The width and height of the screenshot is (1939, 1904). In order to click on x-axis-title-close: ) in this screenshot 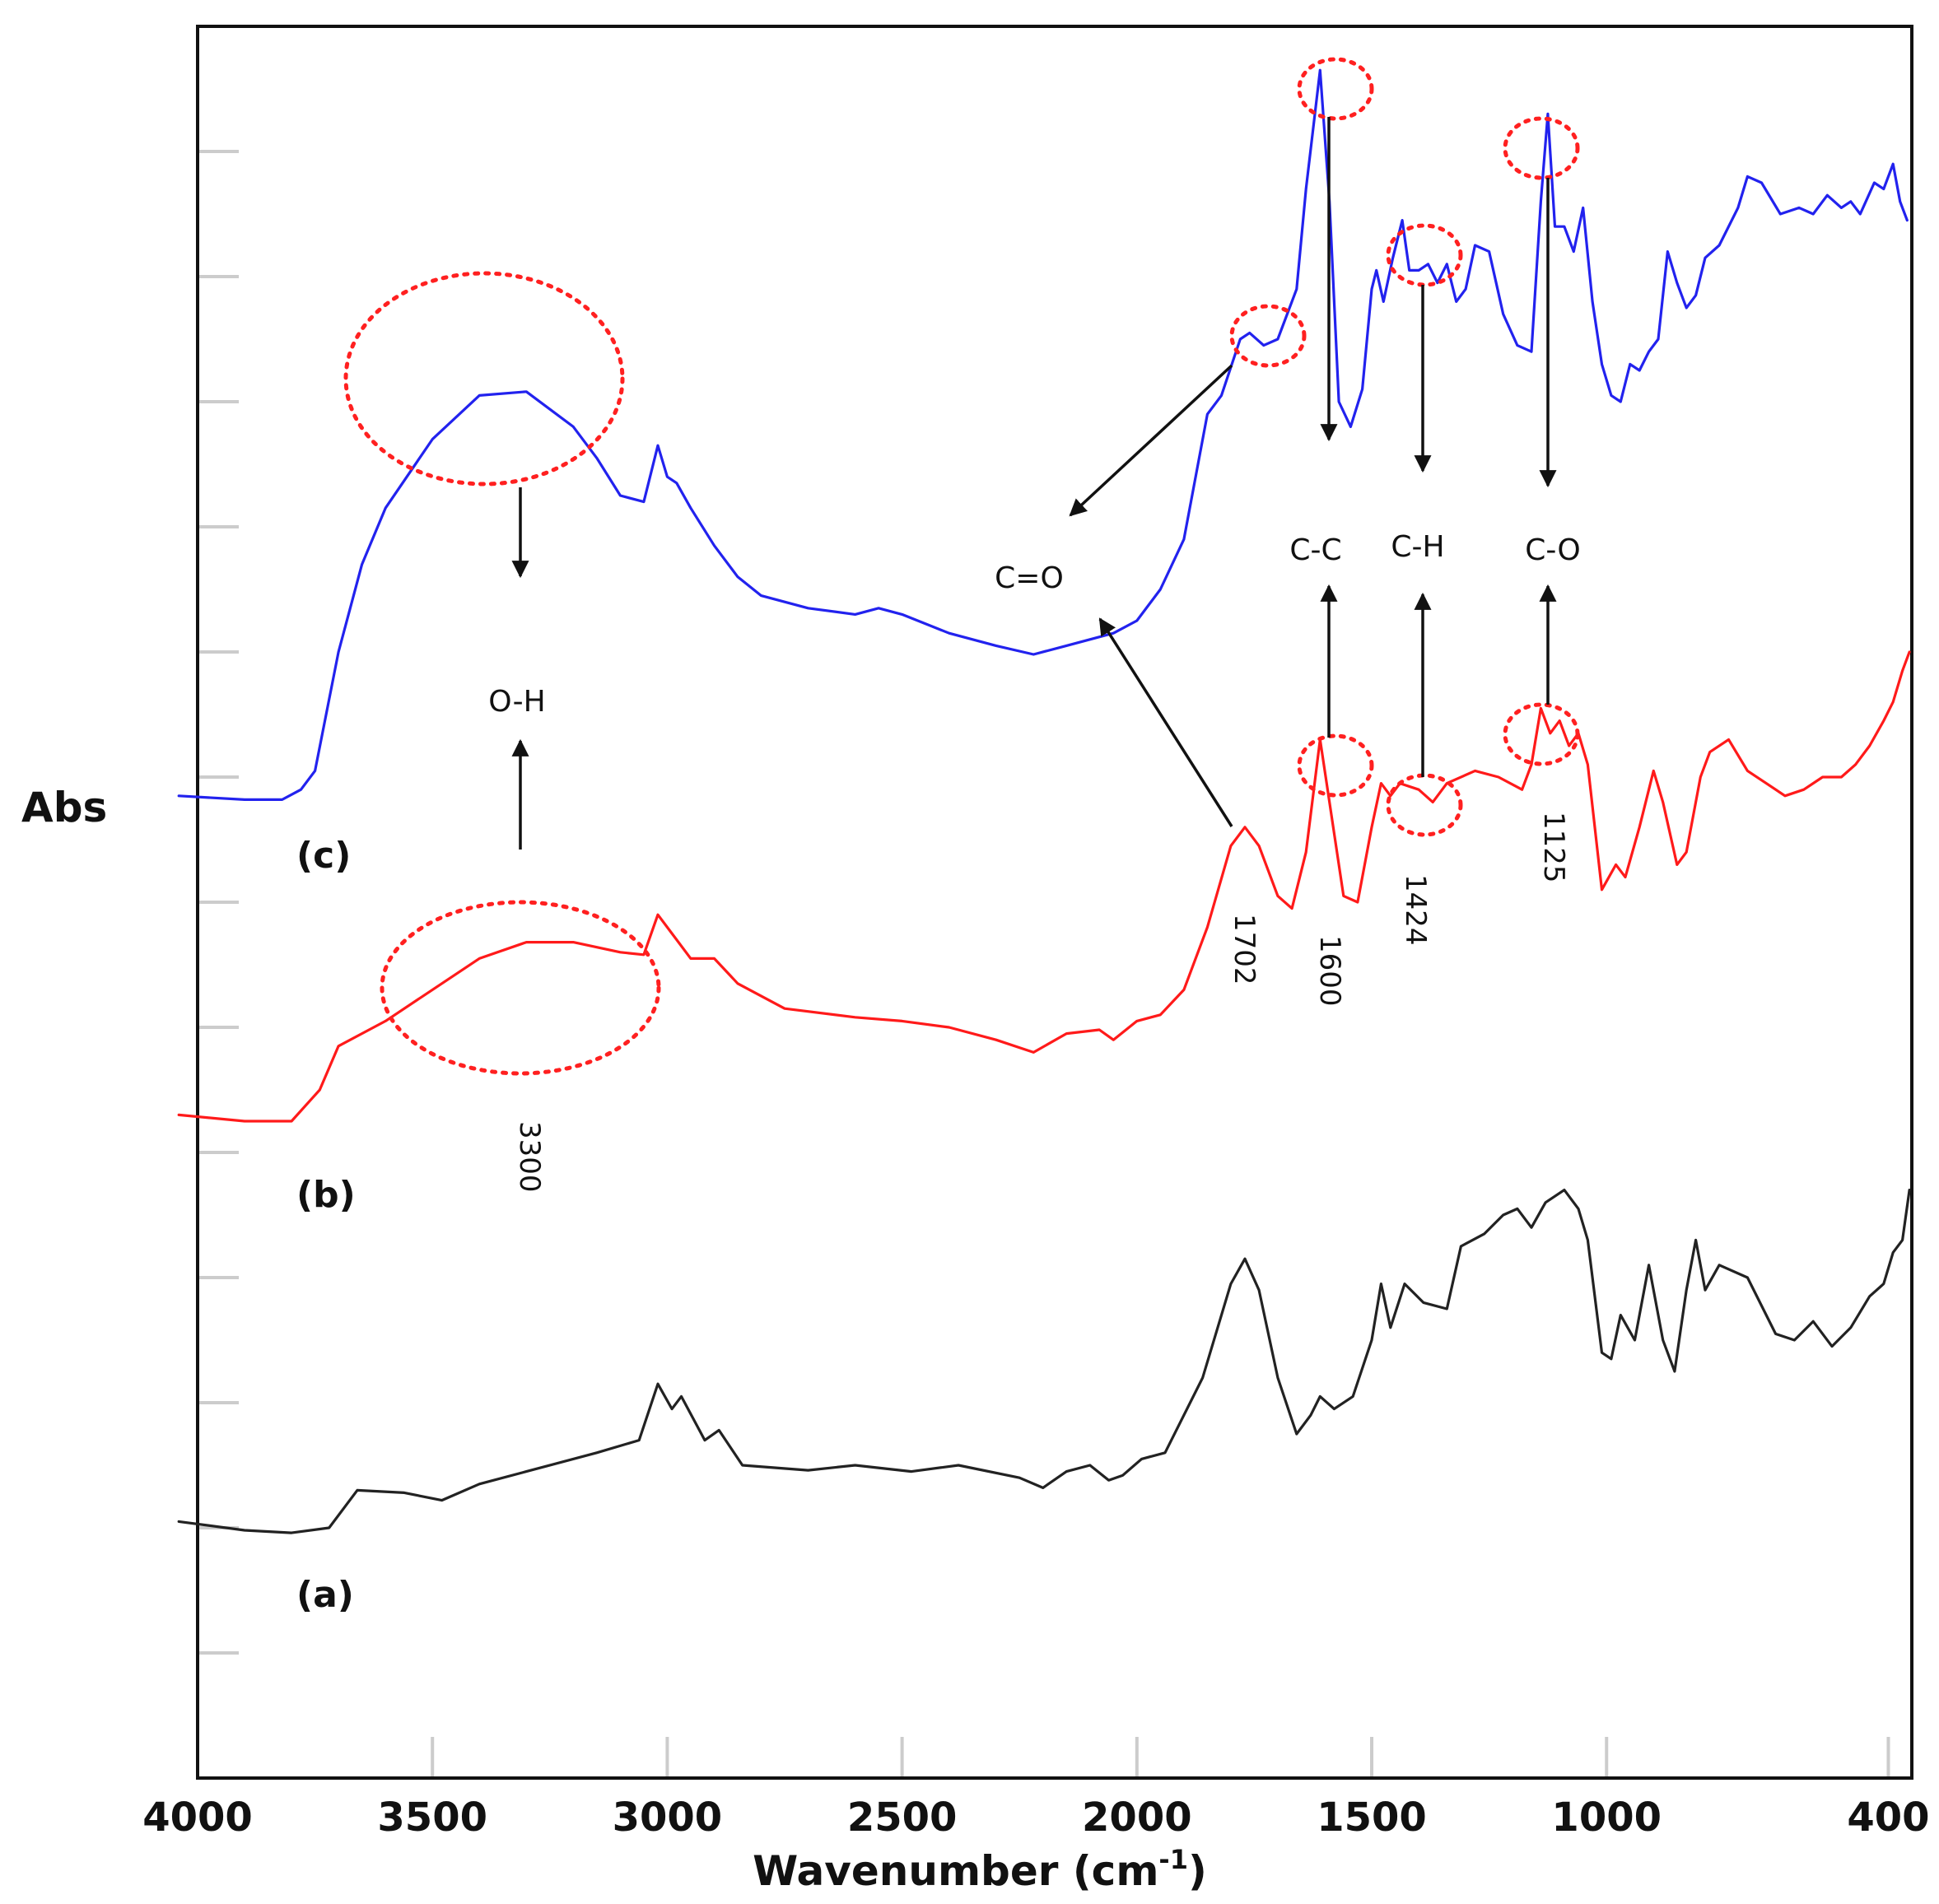, I will do `click(1197, 1871)`.